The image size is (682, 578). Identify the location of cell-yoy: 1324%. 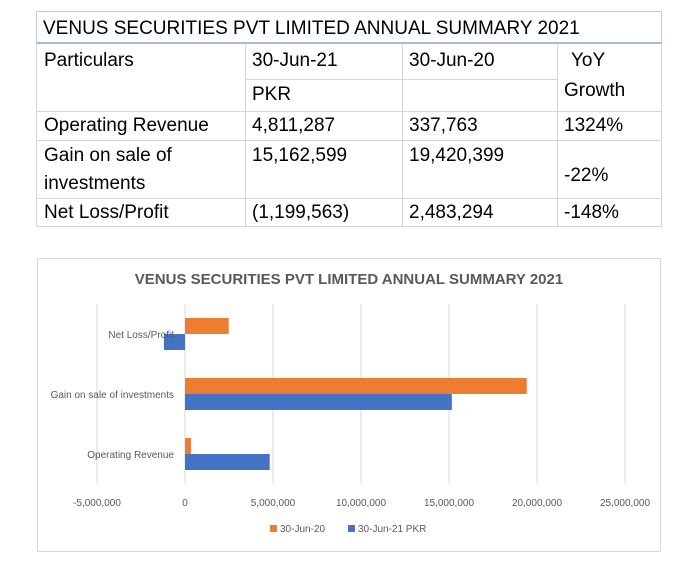
(594, 125).